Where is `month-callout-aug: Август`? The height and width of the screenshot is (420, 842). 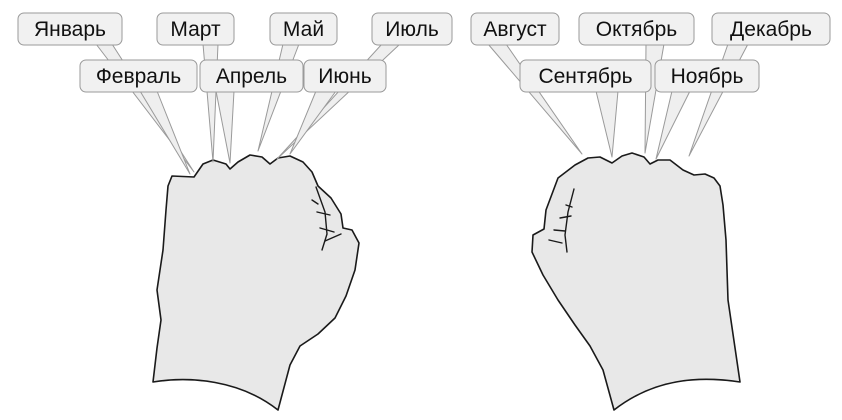
month-callout-aug: Август is located at coordinates (526, 83).